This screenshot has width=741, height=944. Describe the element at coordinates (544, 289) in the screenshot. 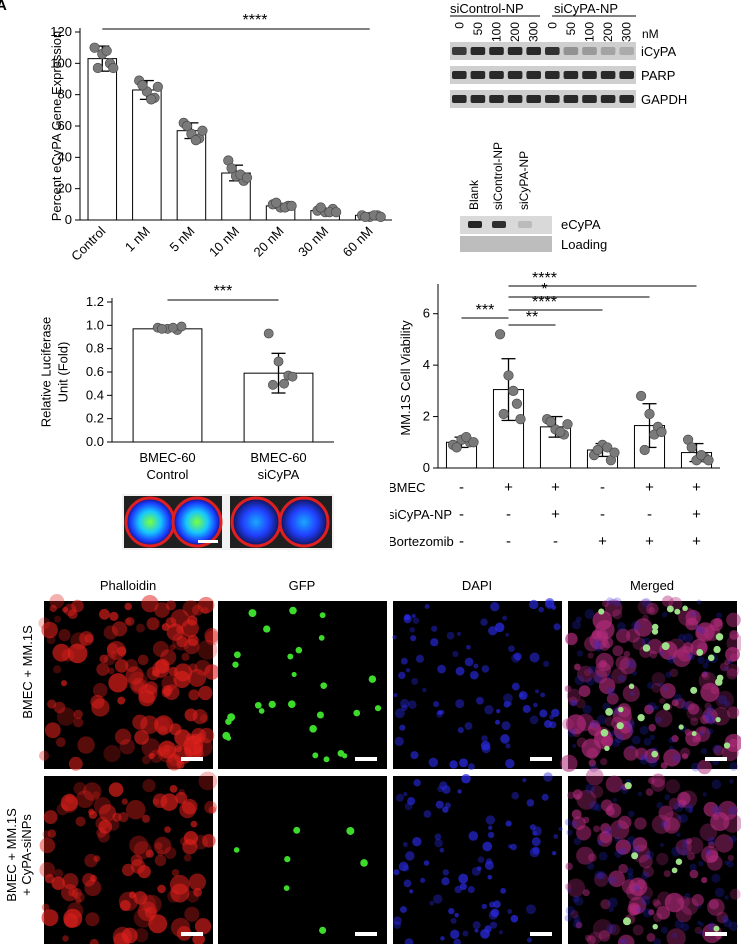

I see `comparison-label: *` at that location.